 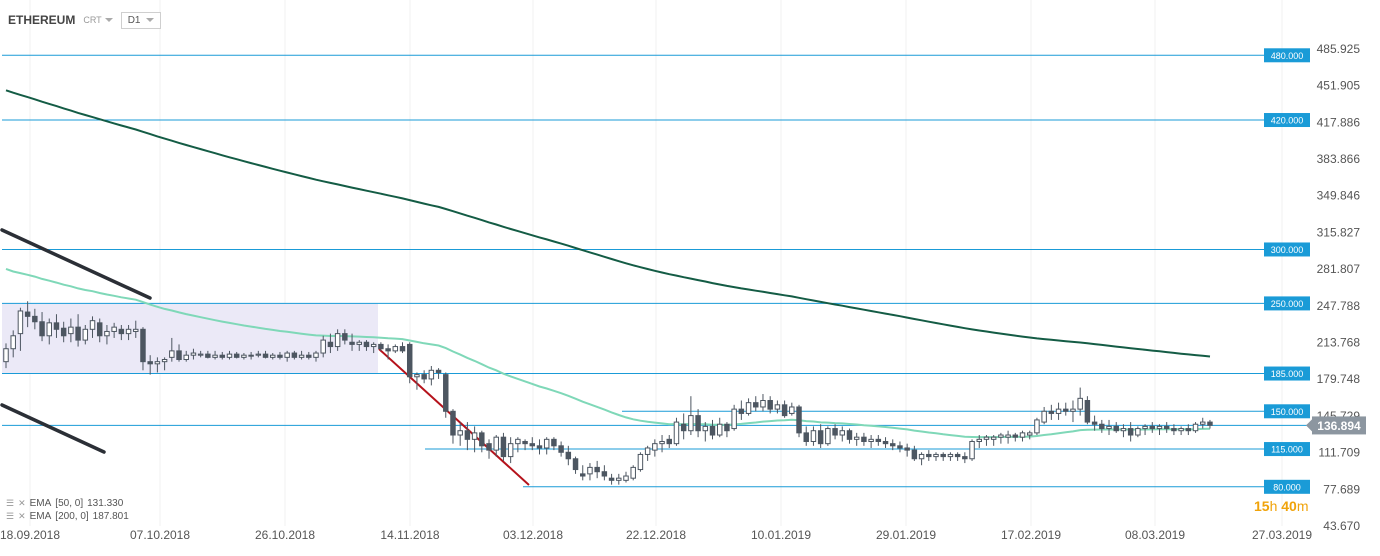 I want to click on y-tick-label: 417.886, so click(x=1339, y=122).